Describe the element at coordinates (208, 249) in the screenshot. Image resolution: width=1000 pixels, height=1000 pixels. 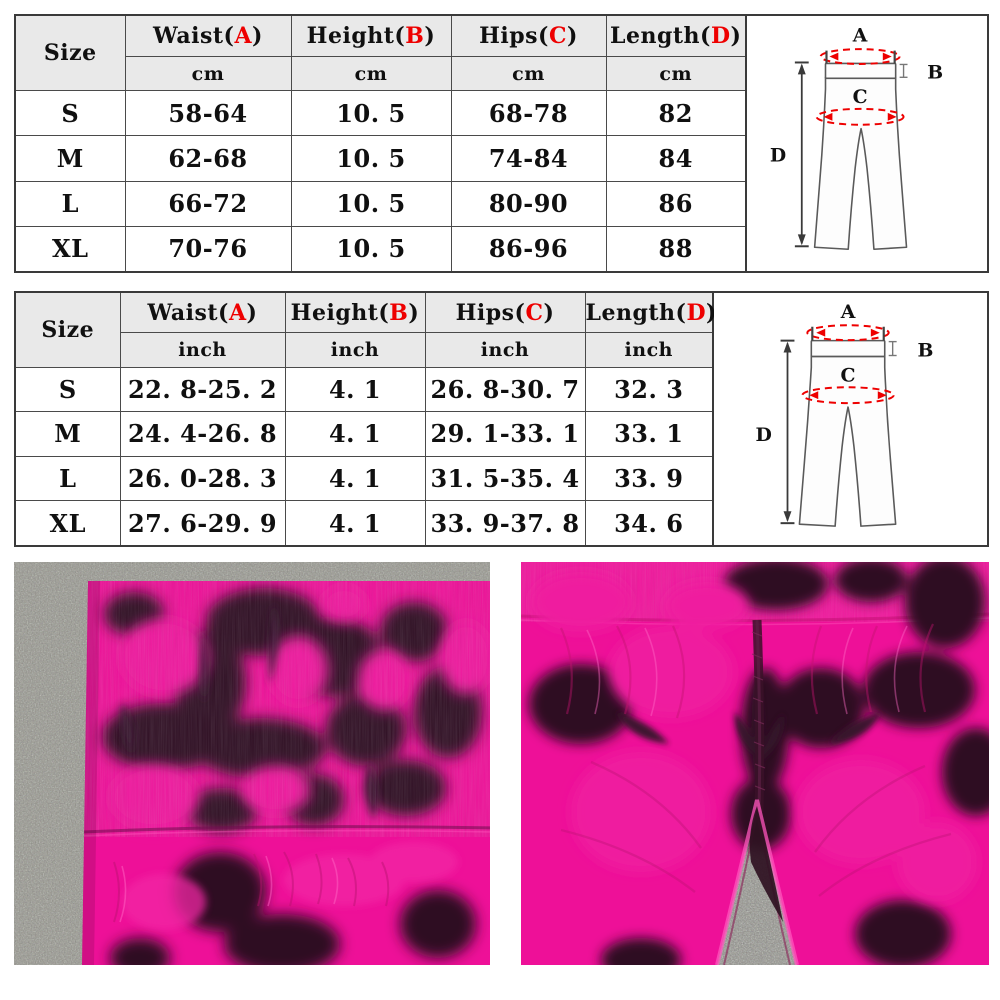
I see `cell-waist: 70-76` at that location.